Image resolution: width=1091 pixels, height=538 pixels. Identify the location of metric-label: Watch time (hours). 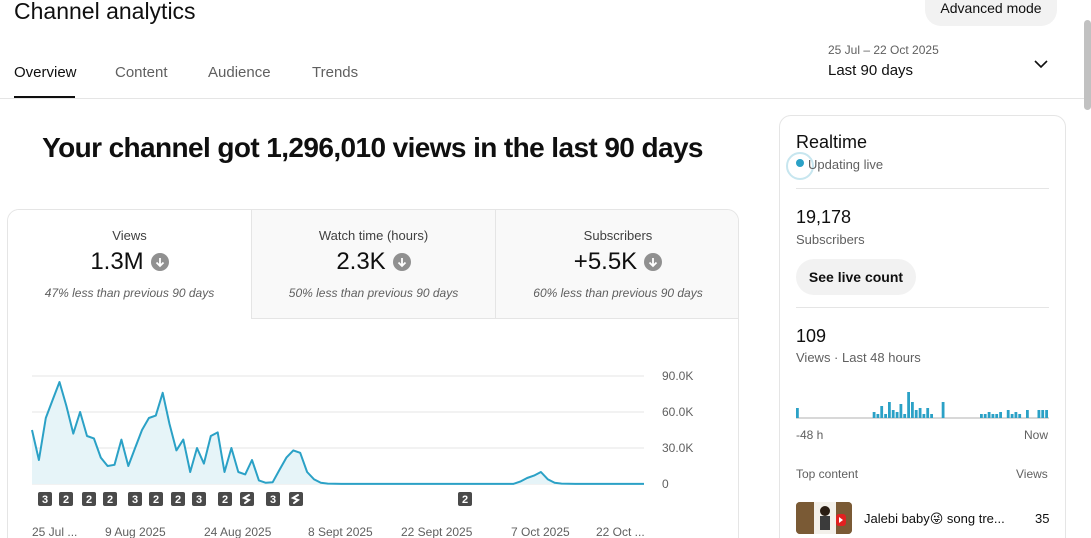
(373, 235).